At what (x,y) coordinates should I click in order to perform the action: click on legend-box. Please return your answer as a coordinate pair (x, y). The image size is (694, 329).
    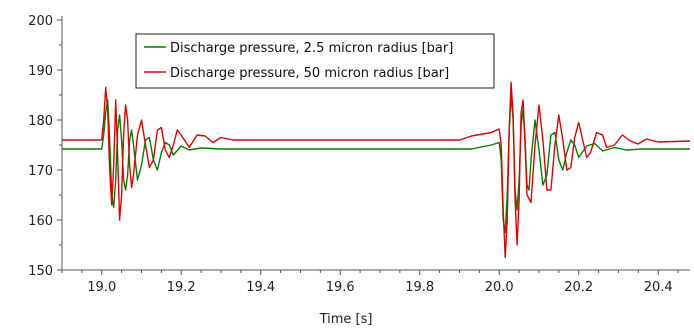
    Looking at the image, I should click on (315, 61).